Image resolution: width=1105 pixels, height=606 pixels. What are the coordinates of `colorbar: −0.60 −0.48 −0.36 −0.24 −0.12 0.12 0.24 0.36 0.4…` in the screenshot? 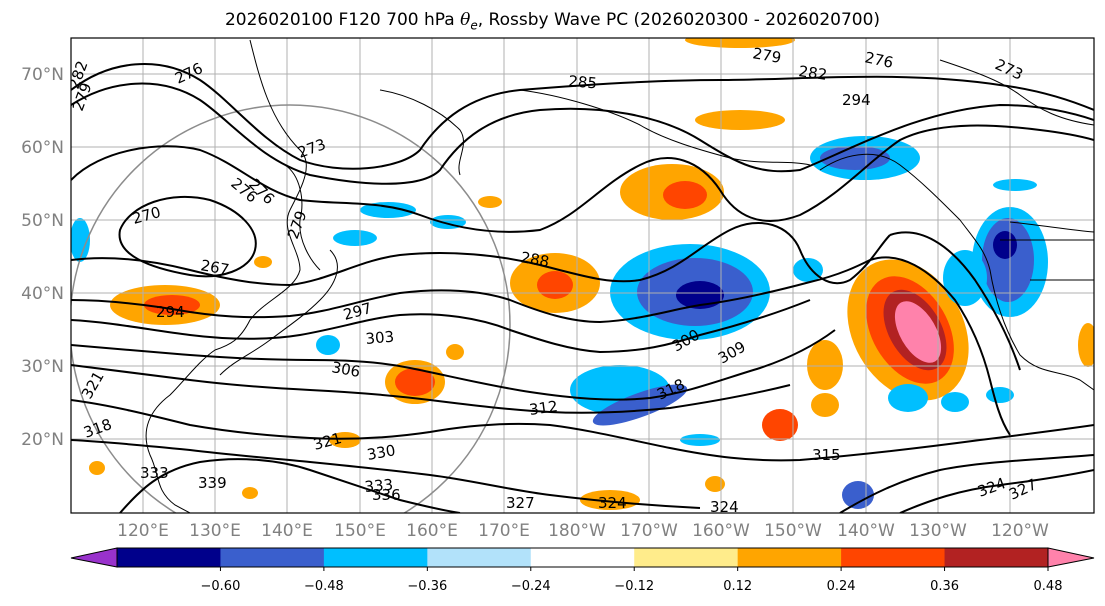 It's located at (582, 570).